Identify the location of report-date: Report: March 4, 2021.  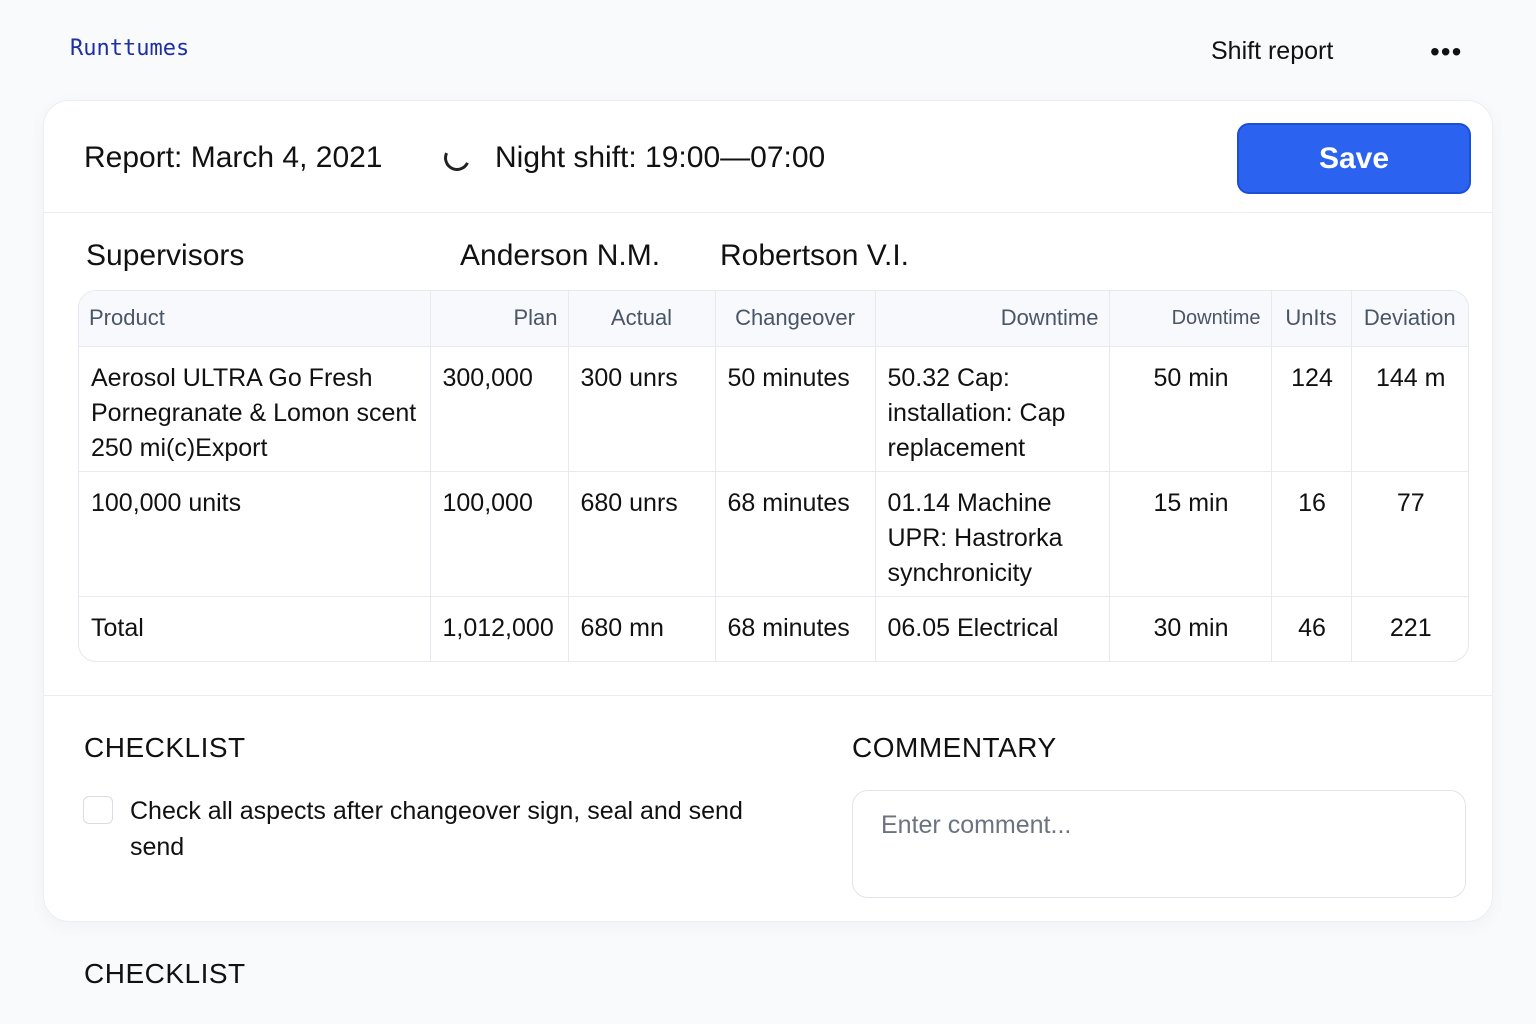
(233, 157).